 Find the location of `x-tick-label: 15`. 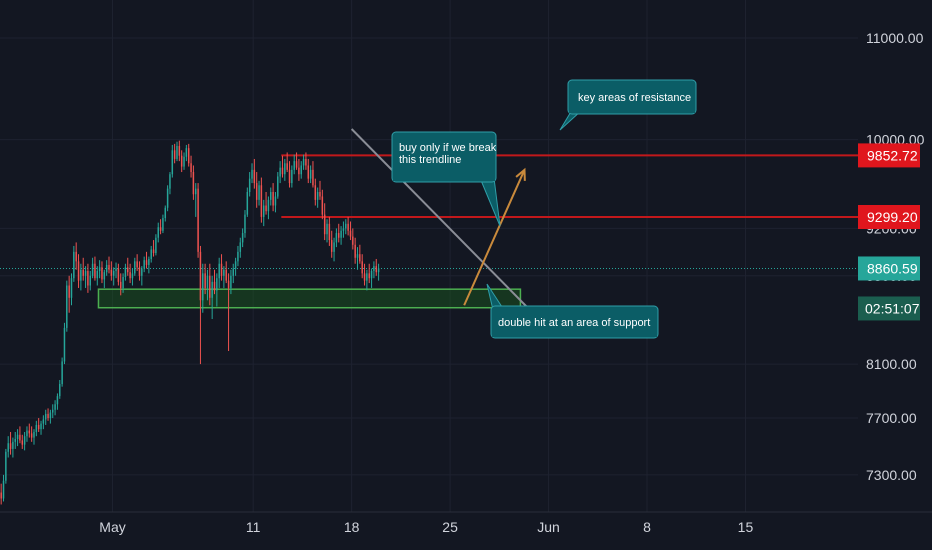

x-tick-label: 15 is located at coordinates (746, 527).